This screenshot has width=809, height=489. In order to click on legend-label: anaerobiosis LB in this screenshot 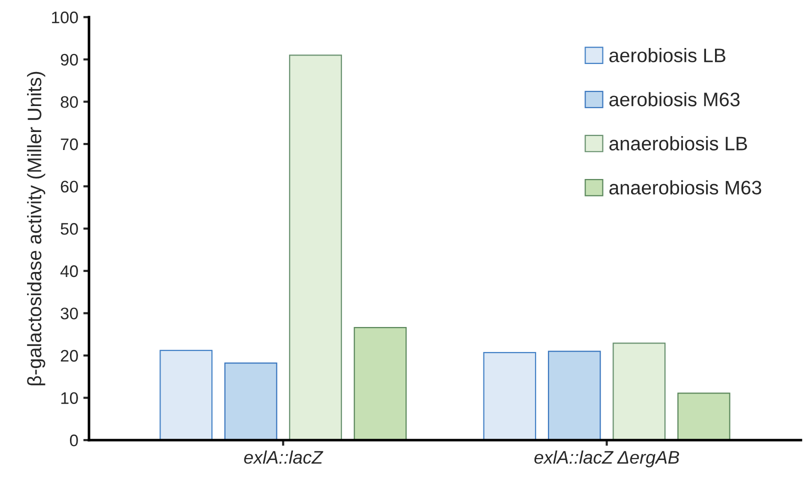, I will do `click(678, 143)`.